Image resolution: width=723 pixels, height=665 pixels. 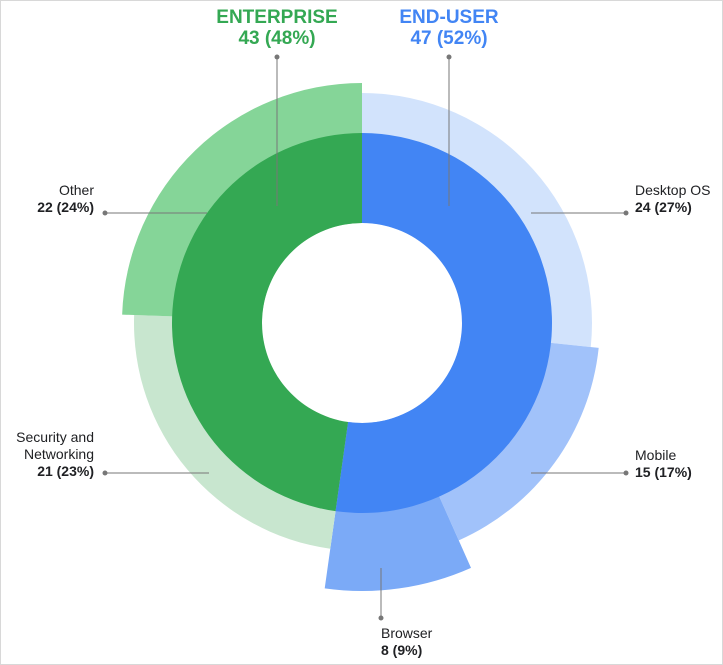 What do you see at coordinates (656, 455) in the screenshot?
I see `label-name: Mobile` at bounding box center [656, 455].